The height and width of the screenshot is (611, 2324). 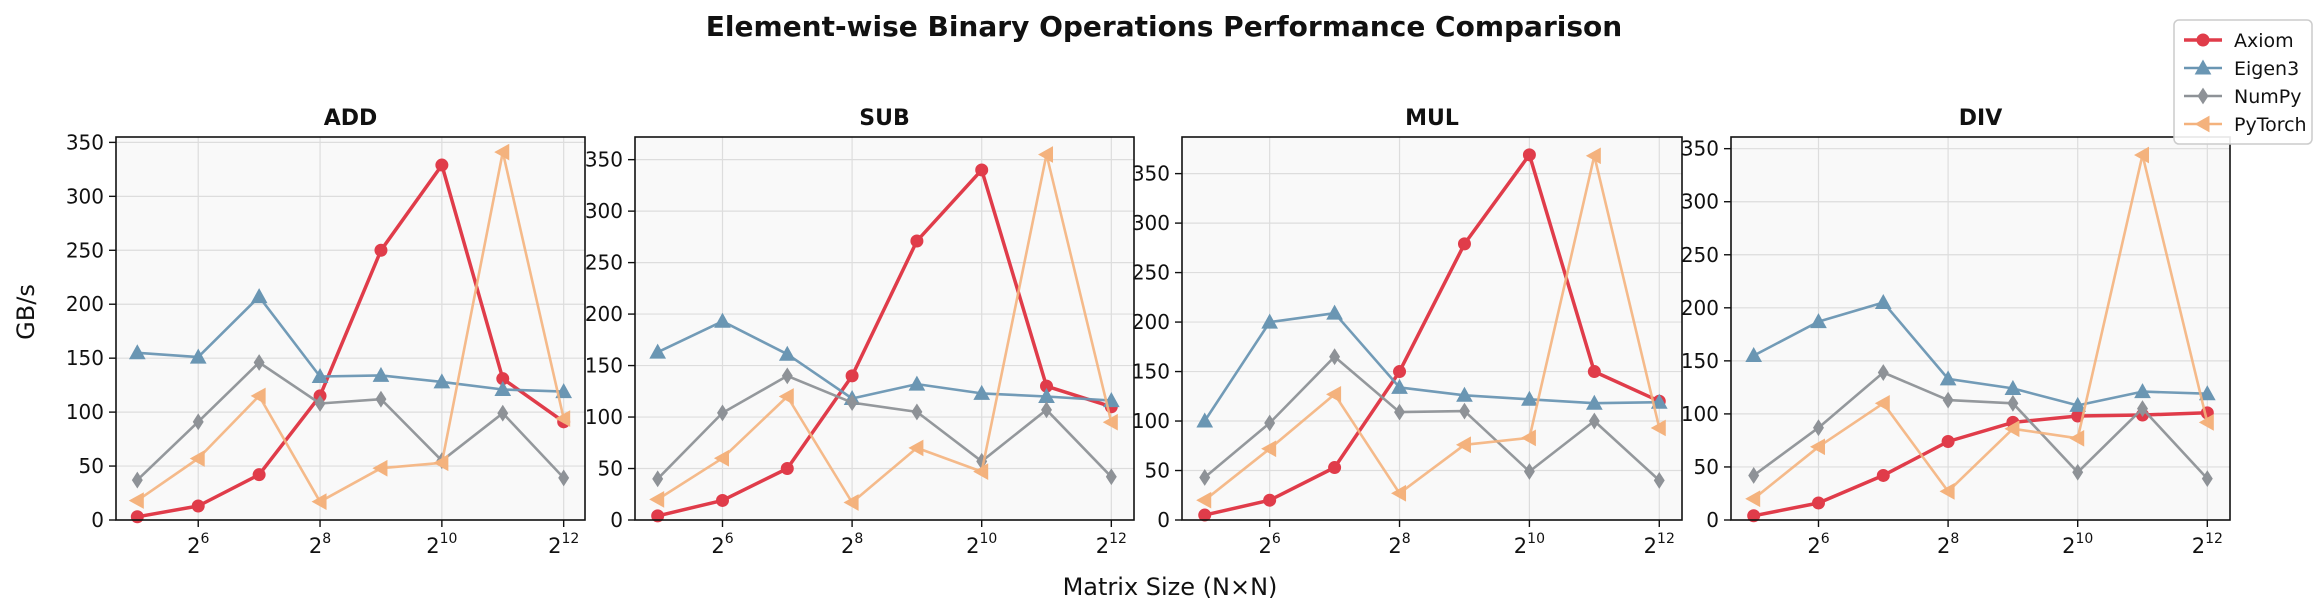 What do you see at coordinates (2203, 96) in the screenshot?
I see `legend-marker` at bounding box center [2203, 96].